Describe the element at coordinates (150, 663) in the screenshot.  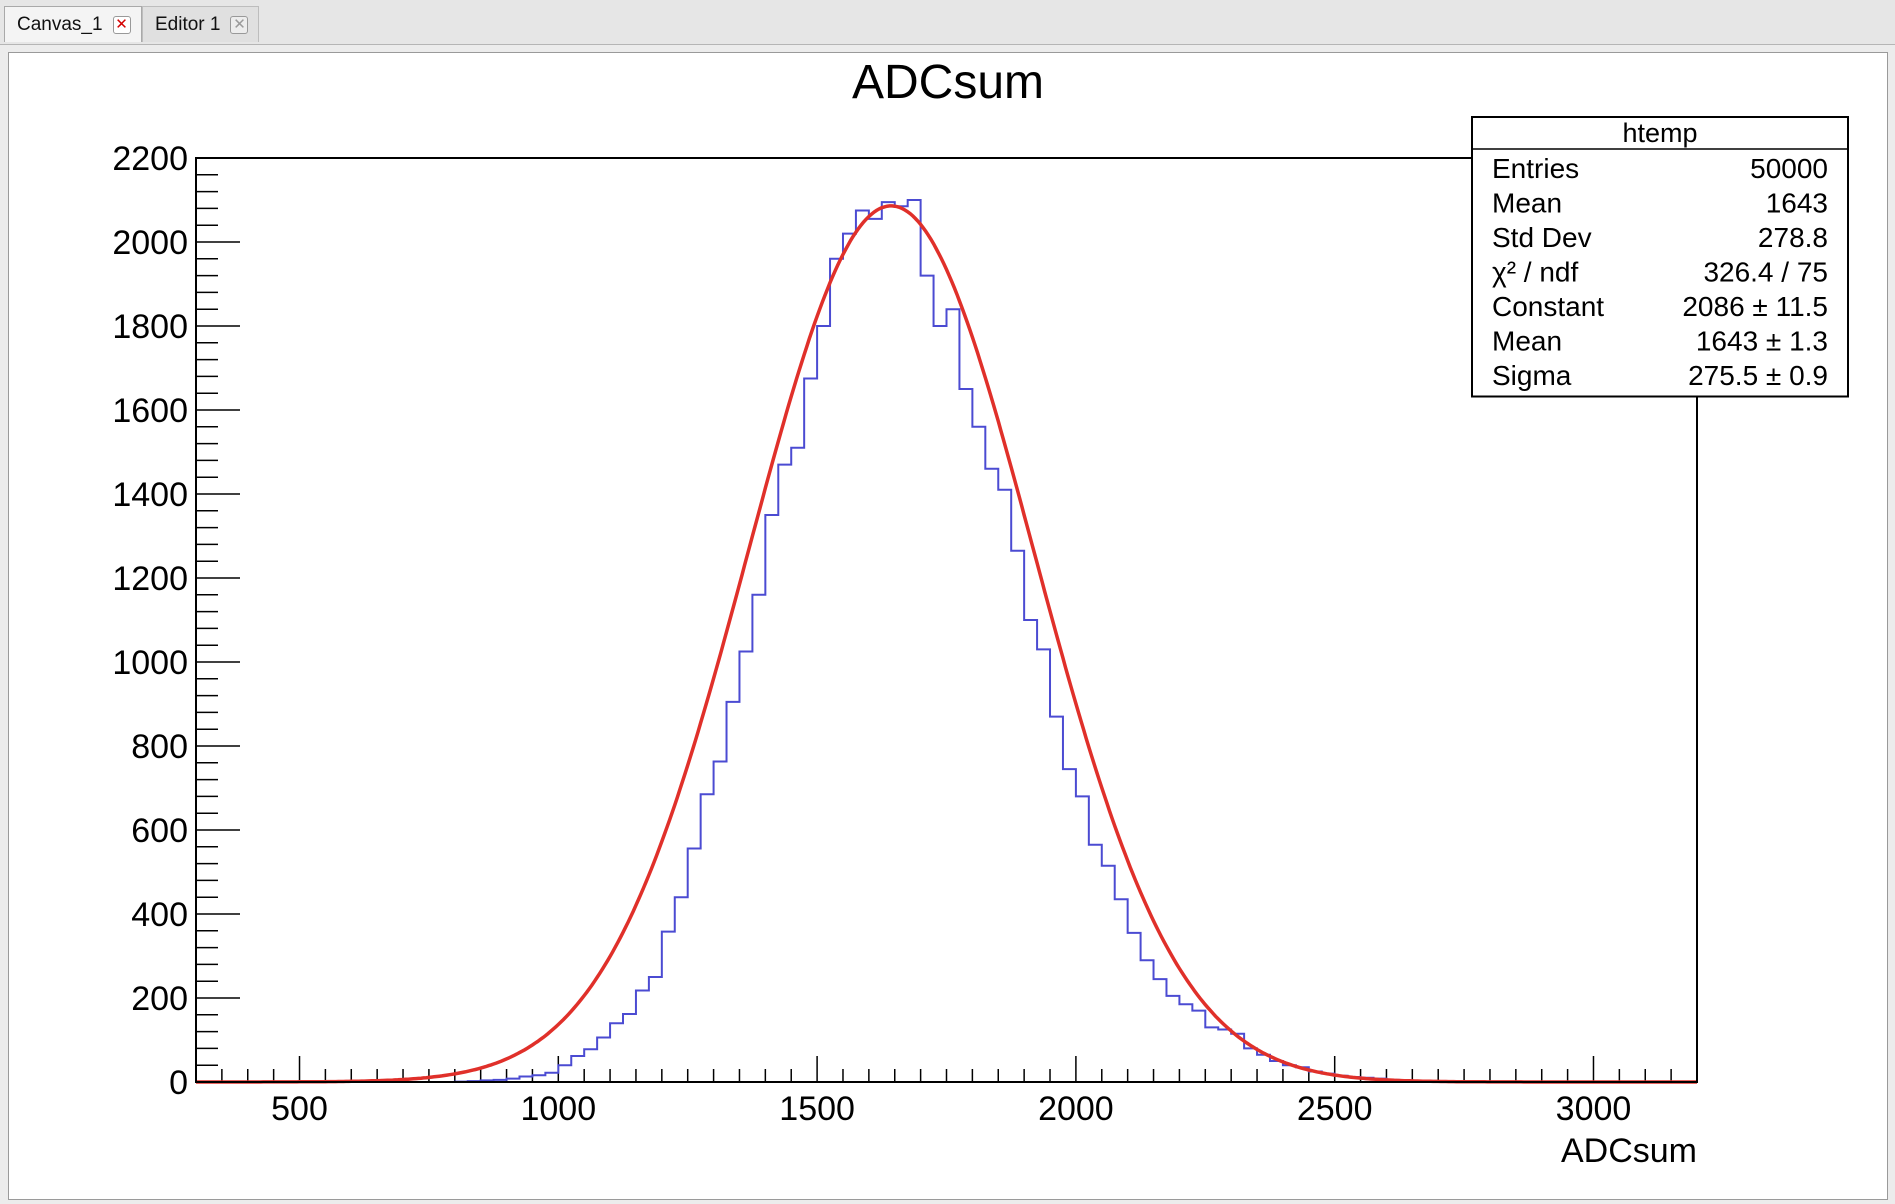
I see `y-tick-label: 1000` at that location.